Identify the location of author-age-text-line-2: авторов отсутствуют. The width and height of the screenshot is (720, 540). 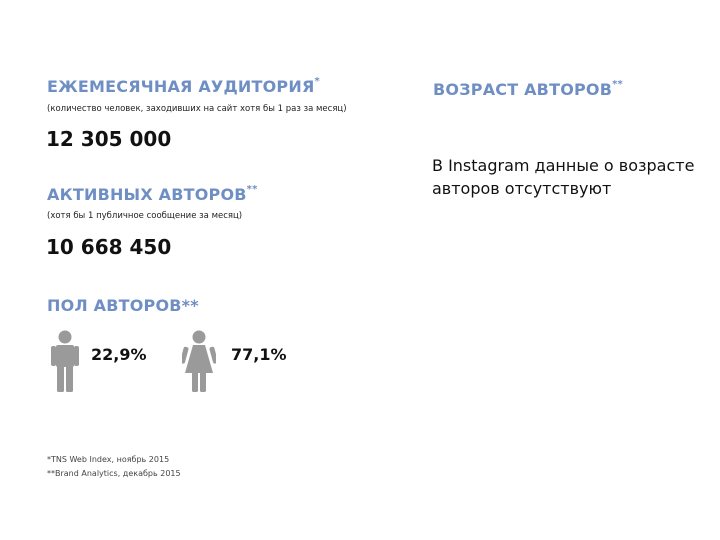
(522, 188).